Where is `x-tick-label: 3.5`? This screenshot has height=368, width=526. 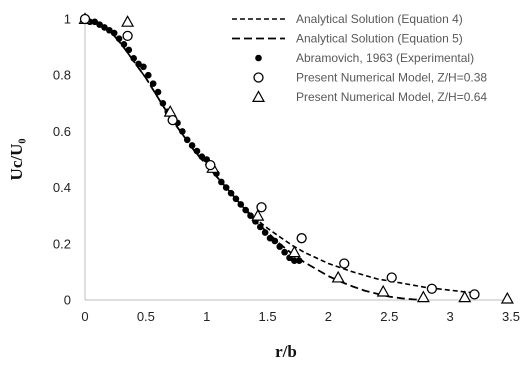
x-tick-label: 3.5 is located at coordinates (511, 316).